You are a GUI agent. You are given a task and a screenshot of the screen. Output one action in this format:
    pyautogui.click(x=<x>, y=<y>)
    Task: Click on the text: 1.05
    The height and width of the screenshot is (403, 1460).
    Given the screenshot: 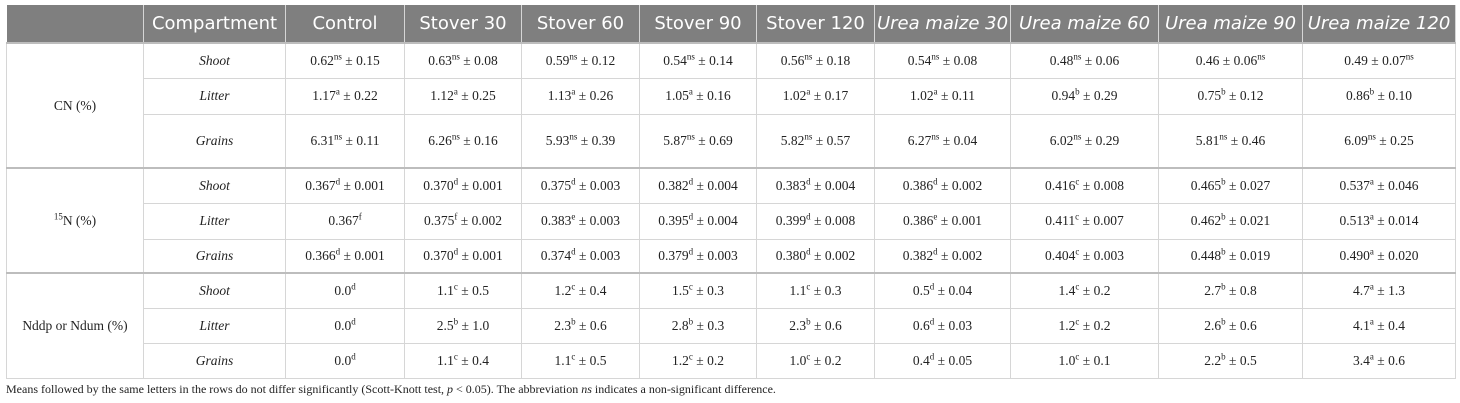 What is the action you would take?
    pyautogui.click(x=677, y=95)
    